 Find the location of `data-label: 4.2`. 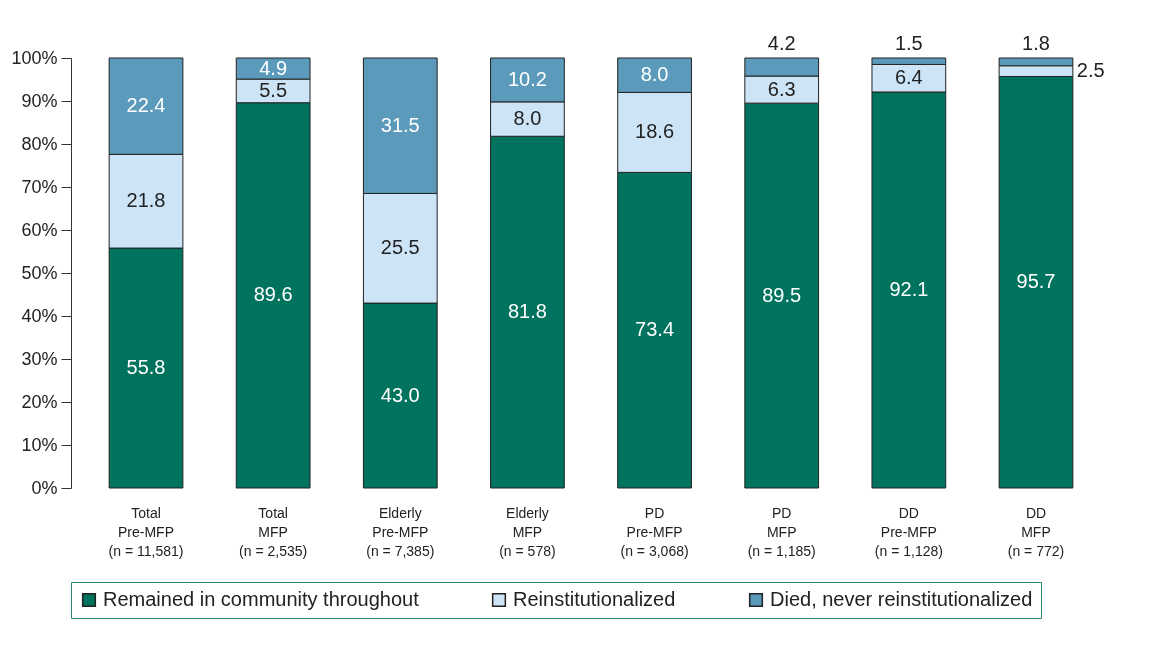

data-label: 4.2 is located at coordinates (781, 43).